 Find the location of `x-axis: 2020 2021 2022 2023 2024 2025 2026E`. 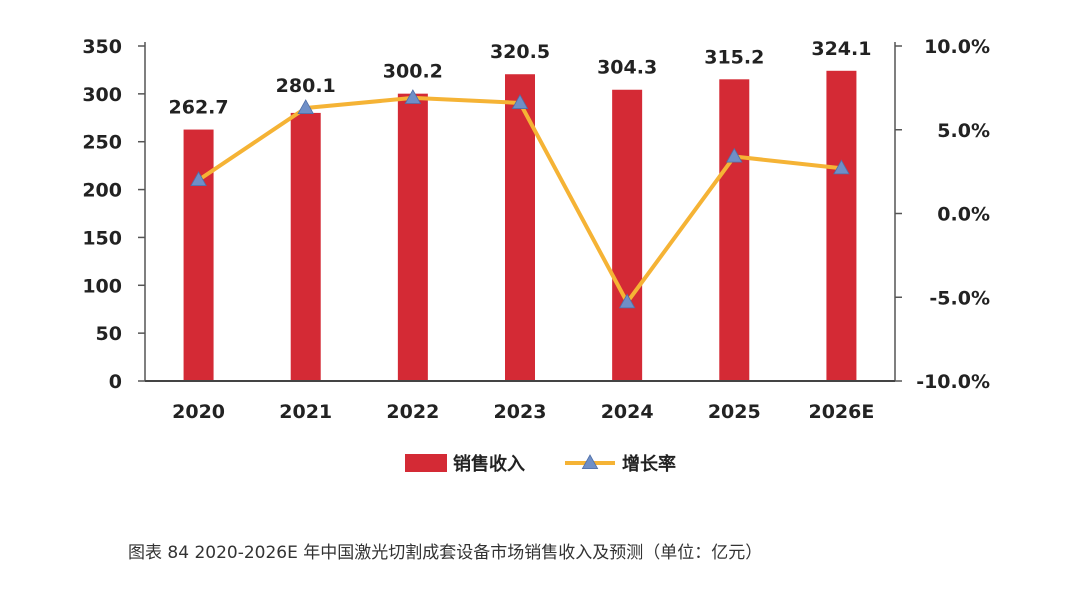

x-axis: 2020 2021 2022 2023 2024 2025 2026E is located at coordinates (520, 401).